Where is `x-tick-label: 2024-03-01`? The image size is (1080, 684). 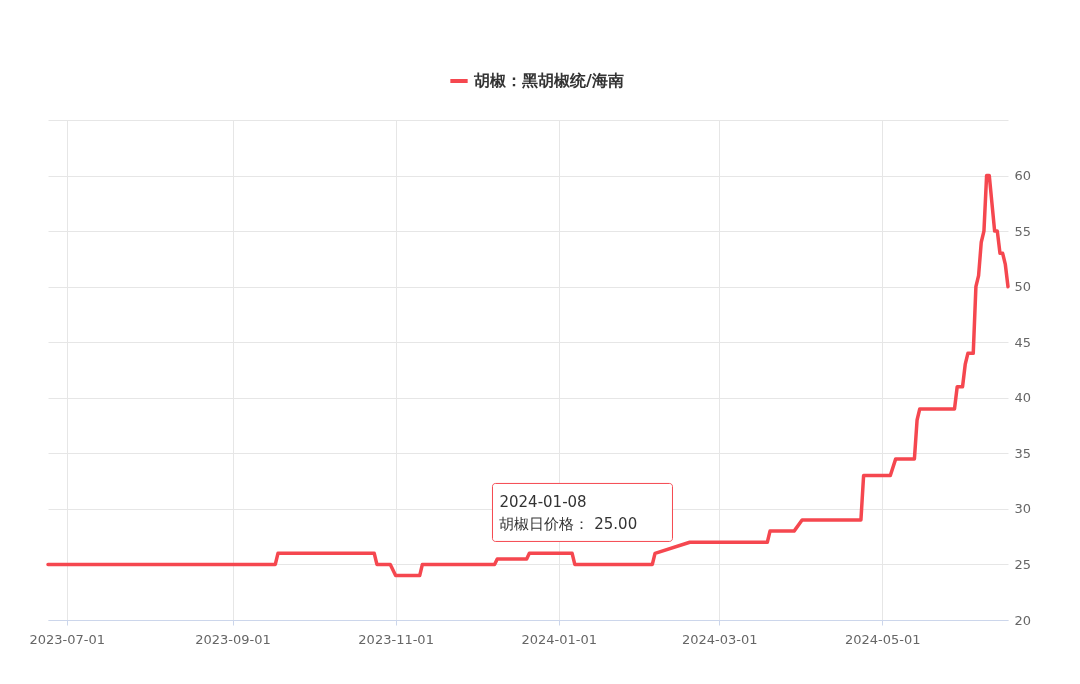 x-tick-label: 2024-03-01 is located at coordinates (719, 639).